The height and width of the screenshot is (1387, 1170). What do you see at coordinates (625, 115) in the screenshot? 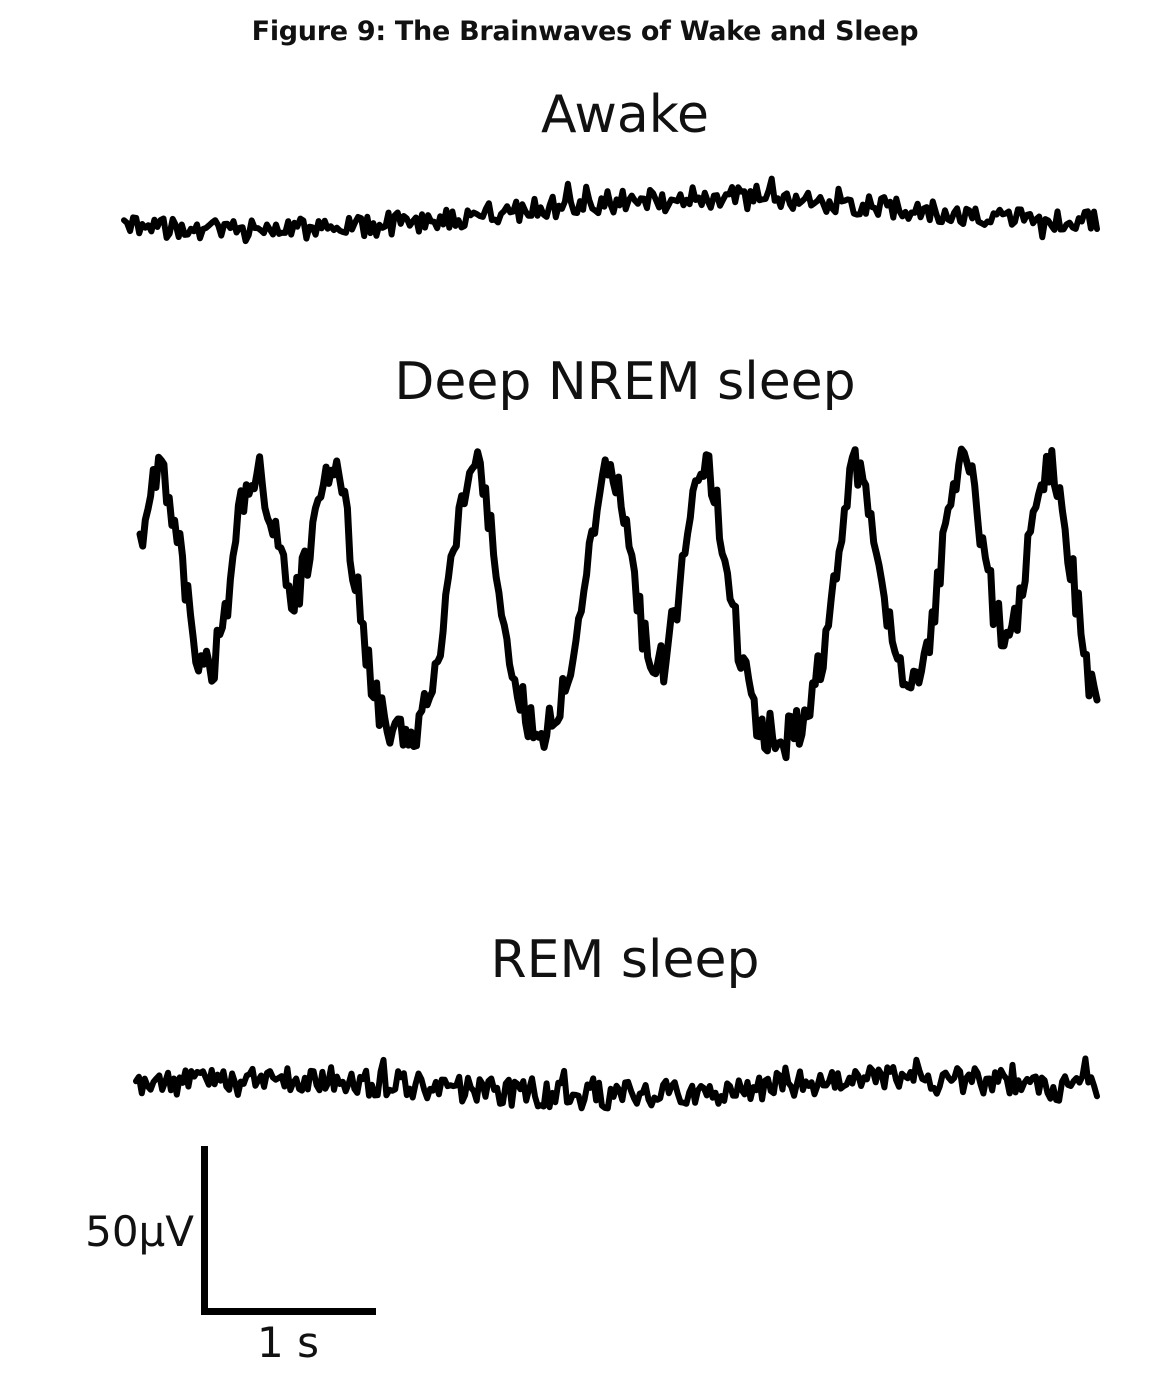
I see `awake-trace-label: Awake` at bounding box center [625, 115].